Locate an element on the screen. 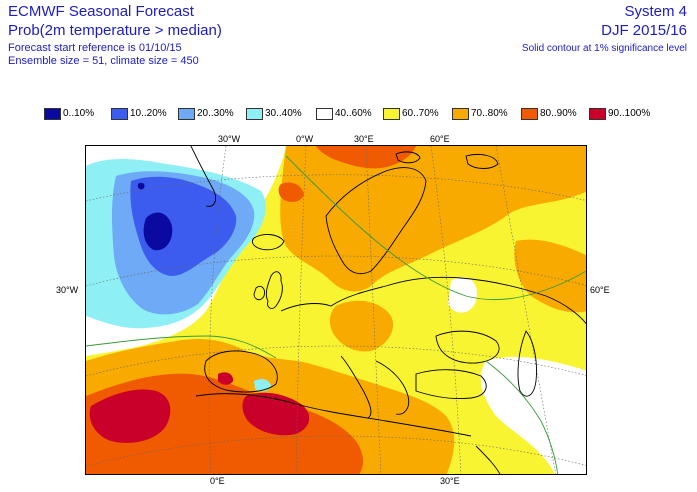 This screenshot has height=492, width=697. ensemble-size-text: Ensemble size = 51, climate size = 450 is located at coordinates (103, 61).